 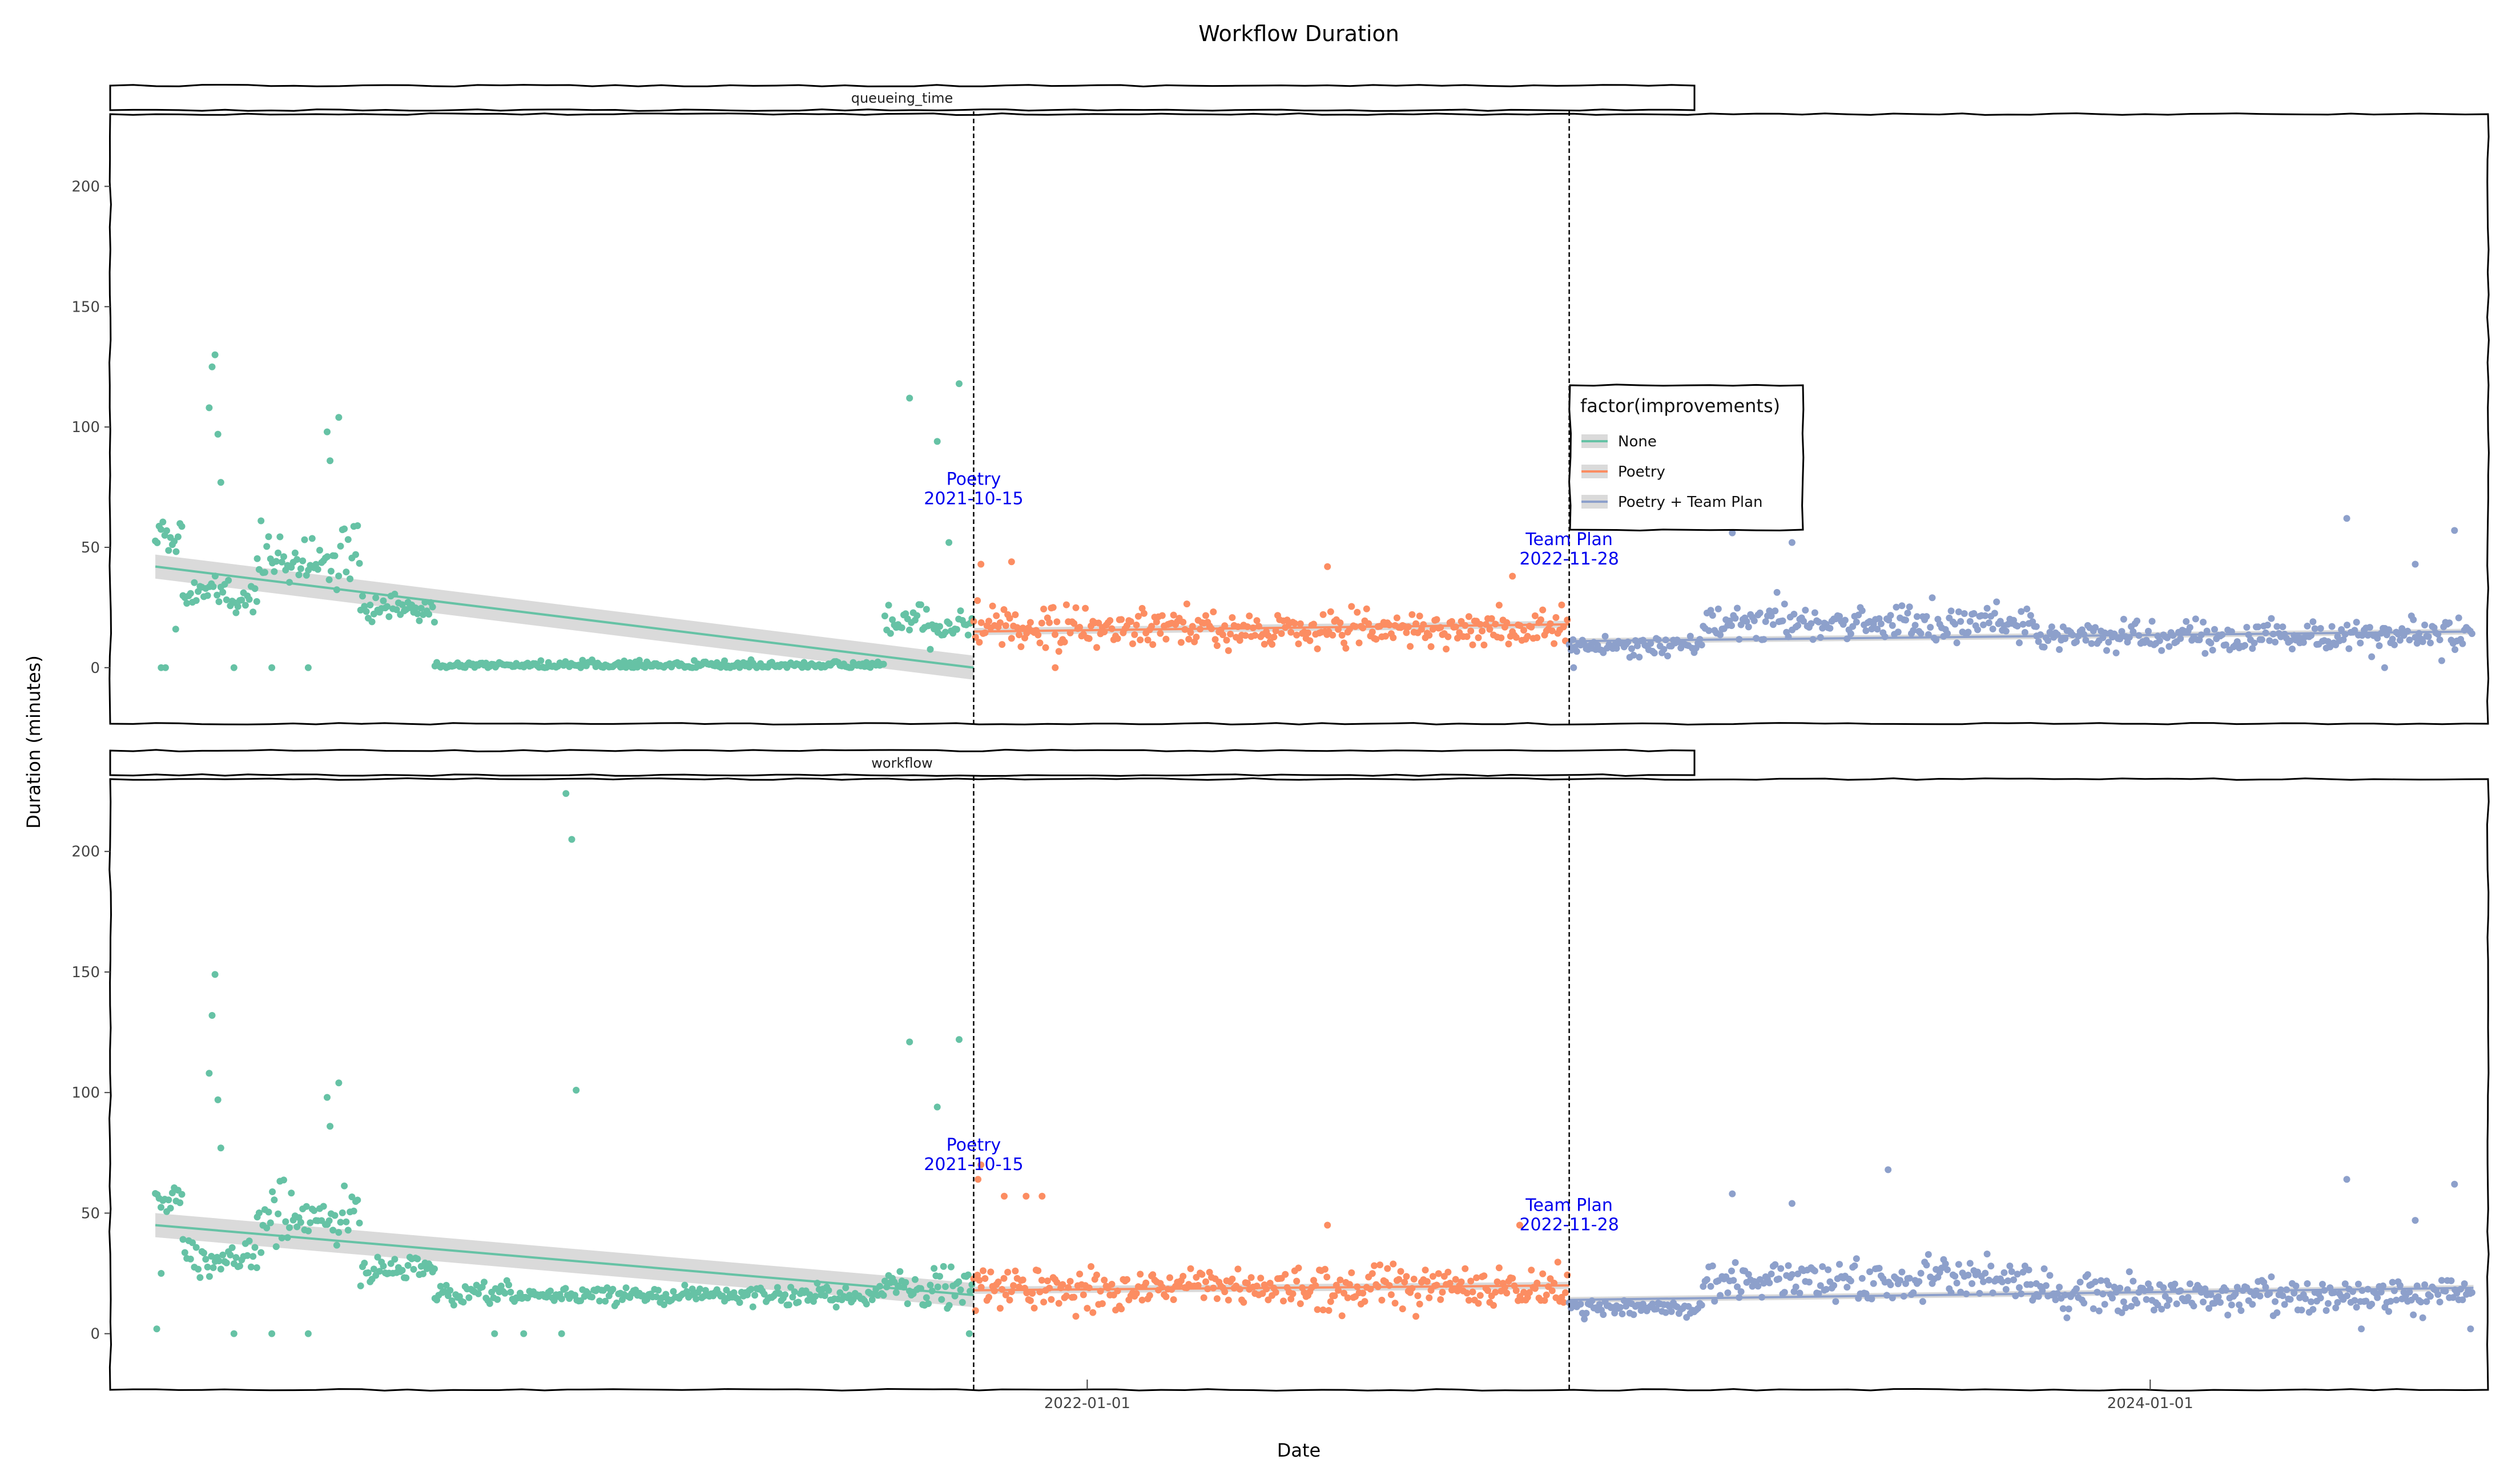 I want to click on y-axis-label: Duration (minutes), so click(x=34, y=742).